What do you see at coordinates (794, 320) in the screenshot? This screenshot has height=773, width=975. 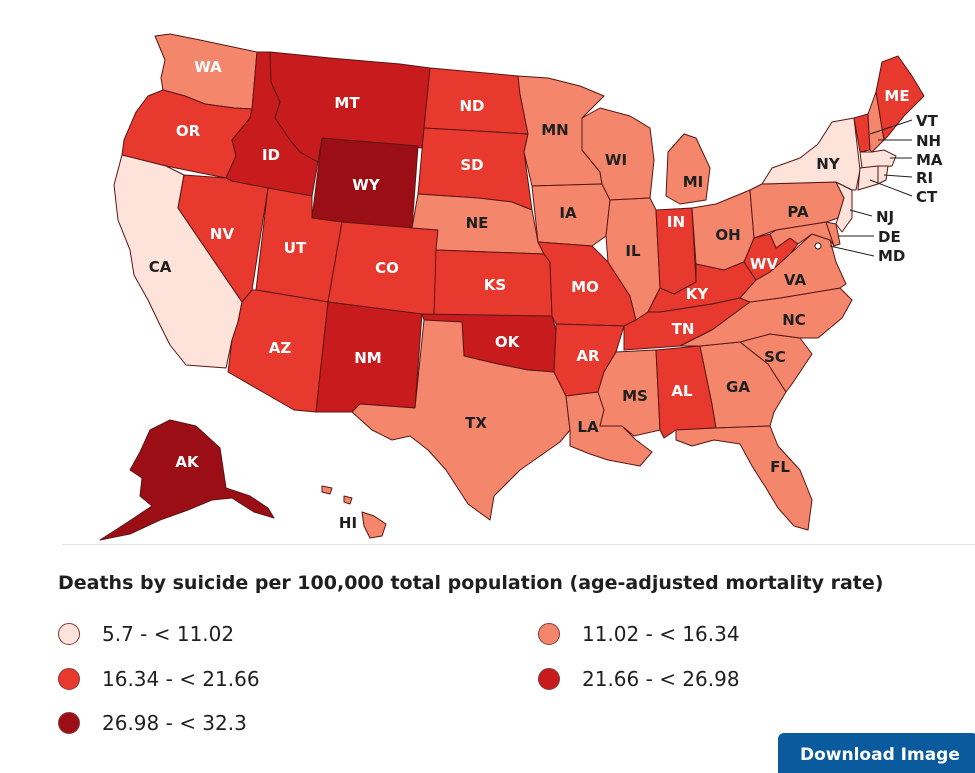 I see `label-nc: NC` at bounding box center [794, 320].